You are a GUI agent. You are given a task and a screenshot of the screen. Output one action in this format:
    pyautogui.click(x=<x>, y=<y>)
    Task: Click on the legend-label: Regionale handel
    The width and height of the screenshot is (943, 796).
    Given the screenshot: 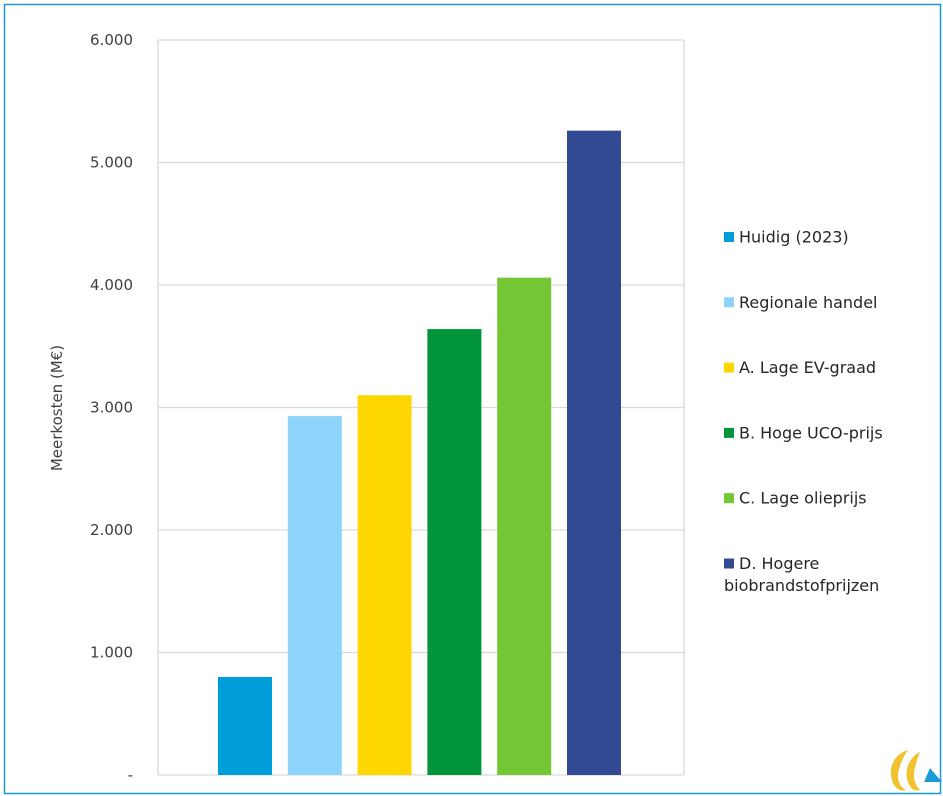 What is the action you would take?
    pyautogui.click(x=808, y=302)
    